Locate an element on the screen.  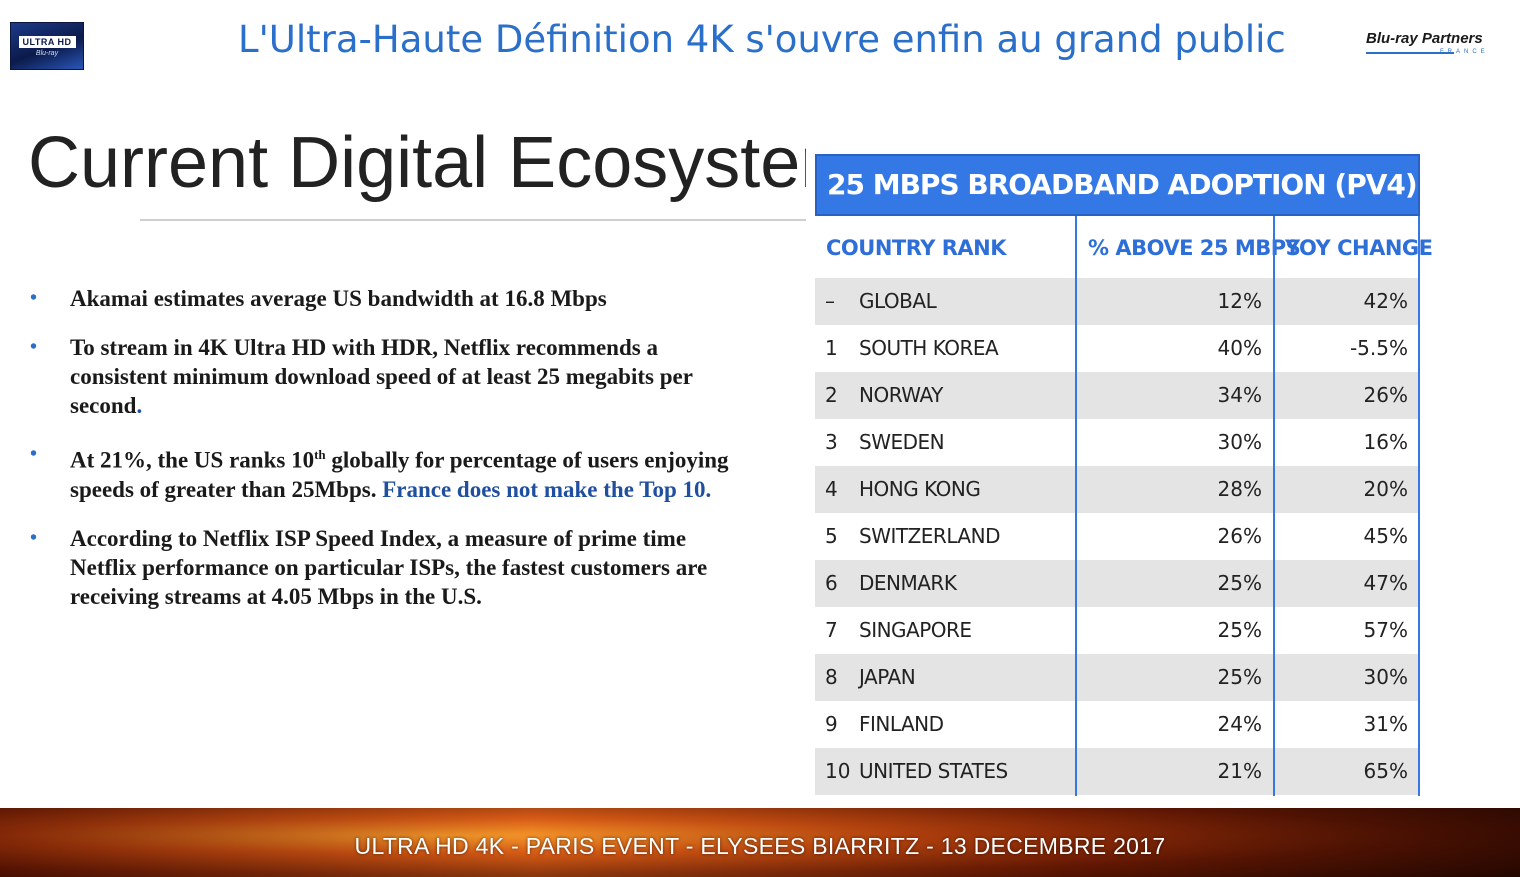
table-row: 1 SOUTH KOREA 40% -5.5% is located at coordinates (1117, 348).